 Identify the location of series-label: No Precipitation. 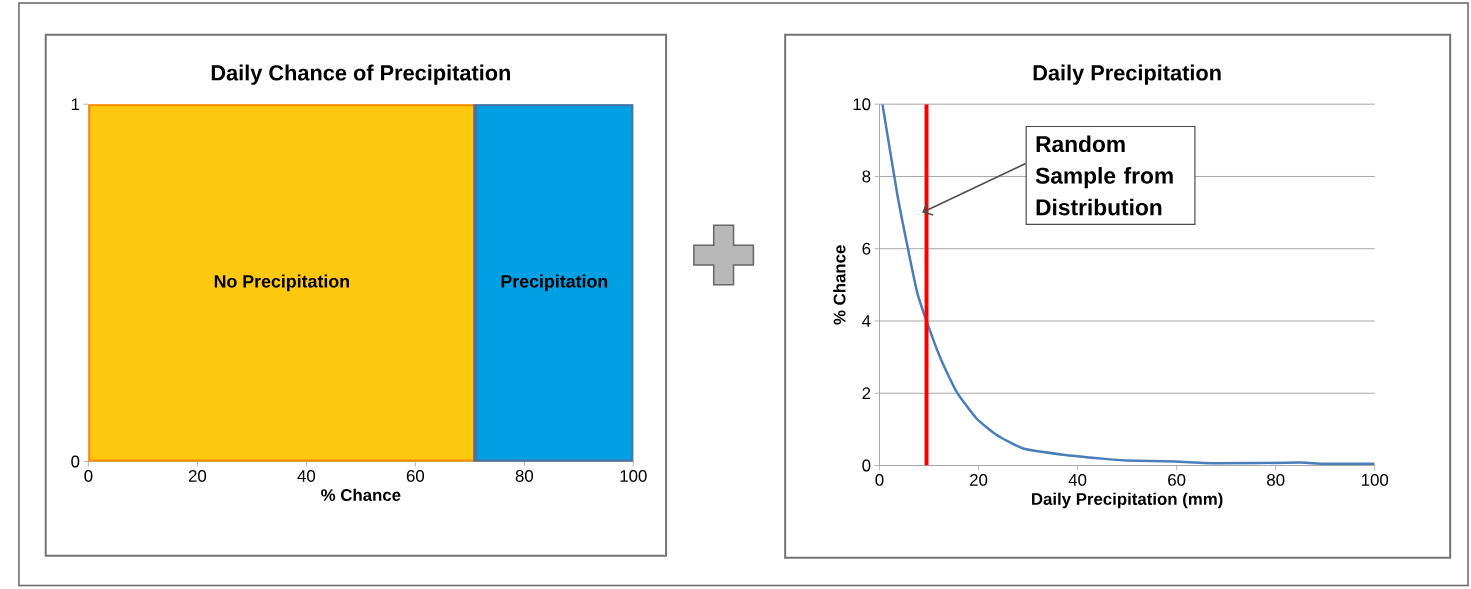
(281, 283).